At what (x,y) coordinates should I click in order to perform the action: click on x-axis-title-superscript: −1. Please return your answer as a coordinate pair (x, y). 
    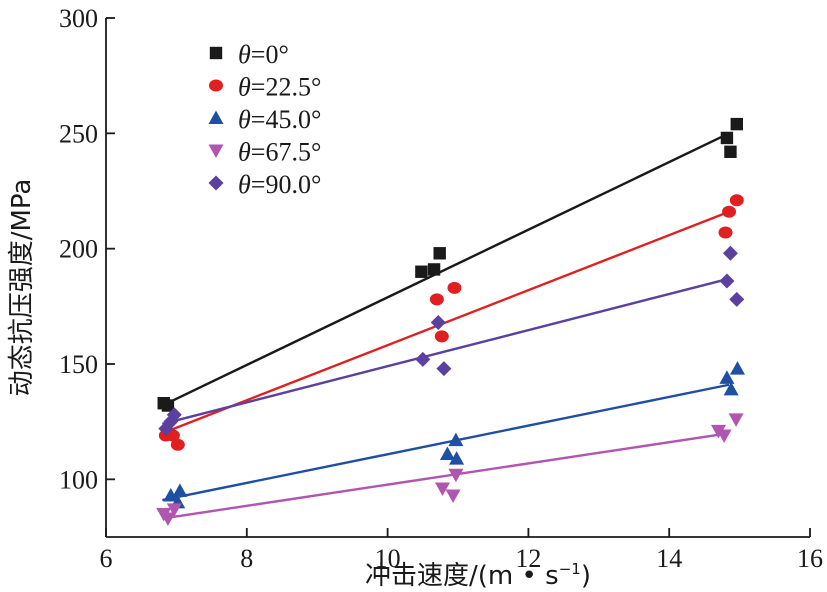
    Looking at the image, I should click on (570, 569).